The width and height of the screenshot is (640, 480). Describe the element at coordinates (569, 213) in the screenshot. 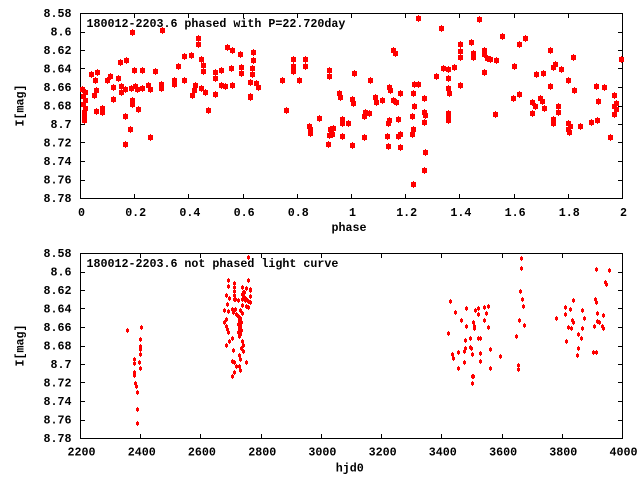

I see `svg-text: 1.8` at that location.